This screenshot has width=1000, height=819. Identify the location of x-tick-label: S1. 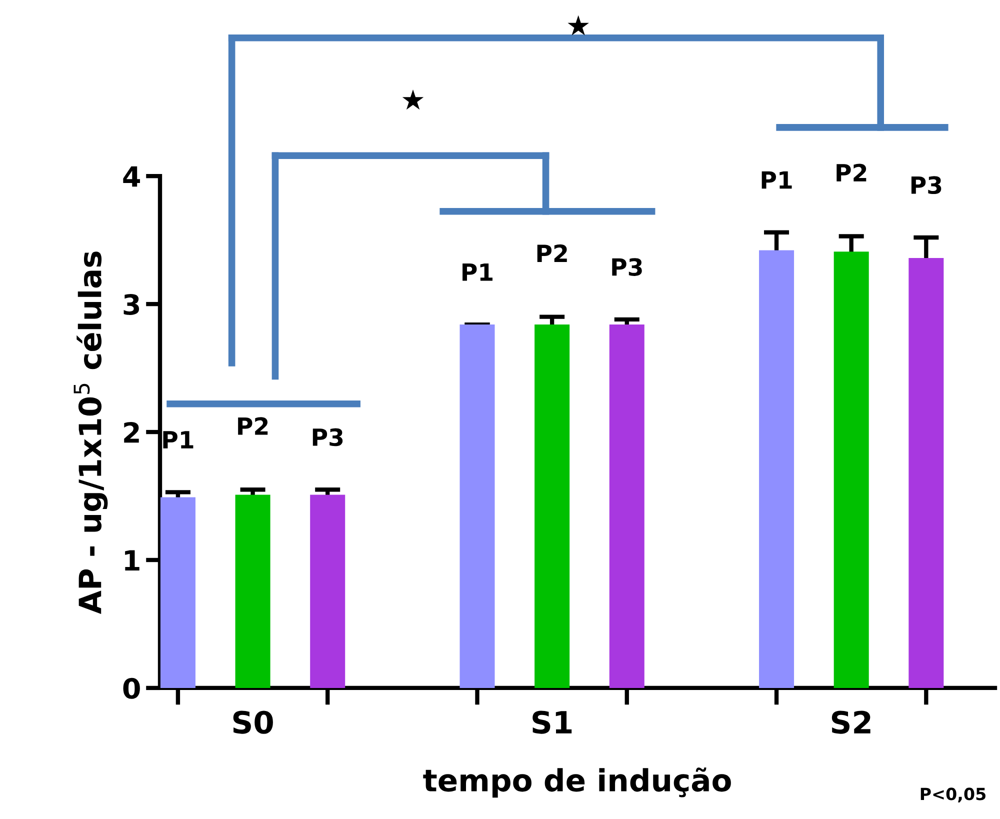
(552, 722).